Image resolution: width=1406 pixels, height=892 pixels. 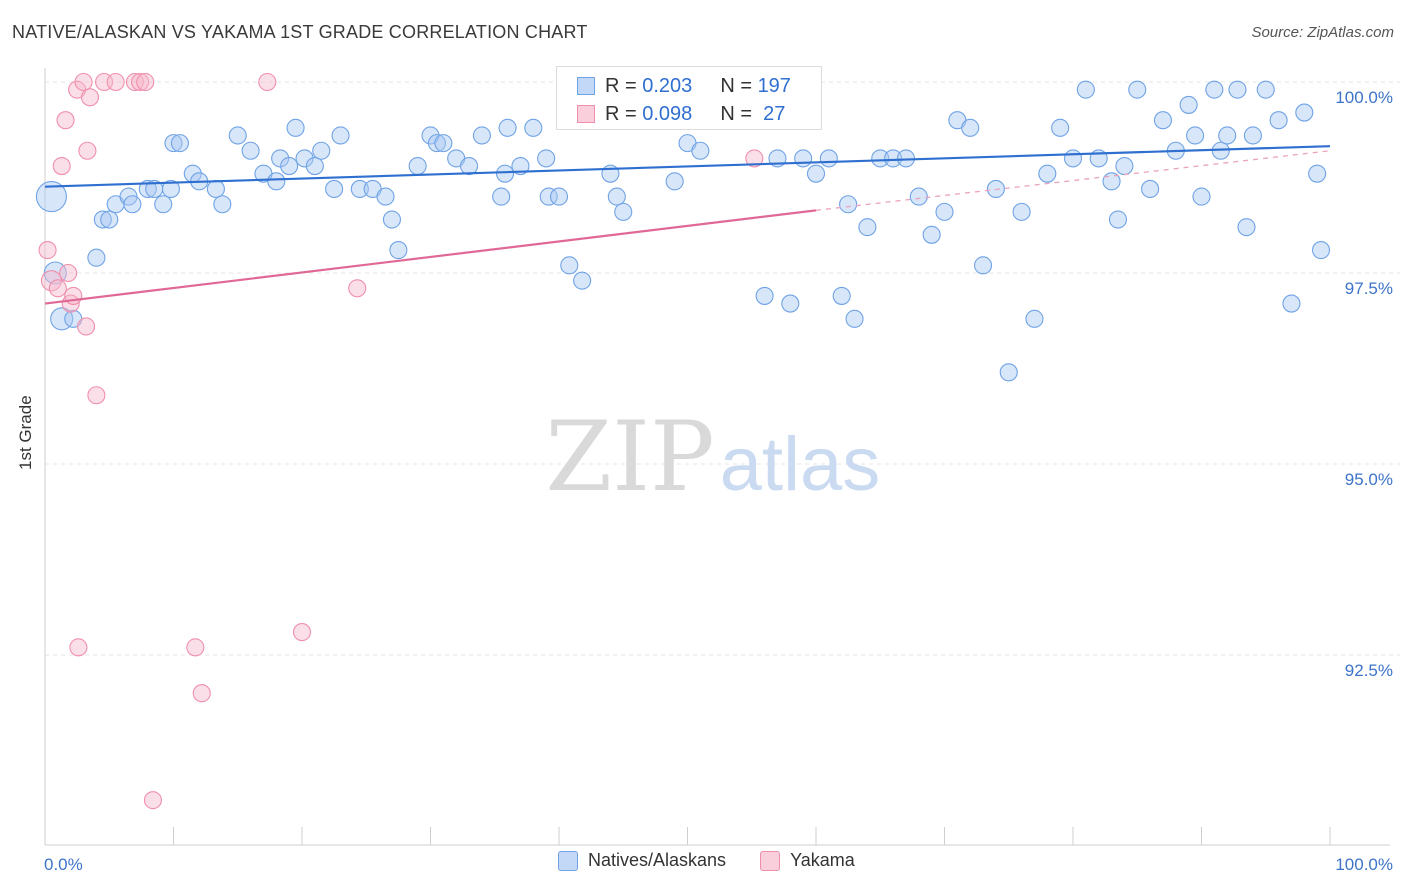 I want to click on series-legend: Natives/Alaskans Yakama, so click(x=723, y=860).